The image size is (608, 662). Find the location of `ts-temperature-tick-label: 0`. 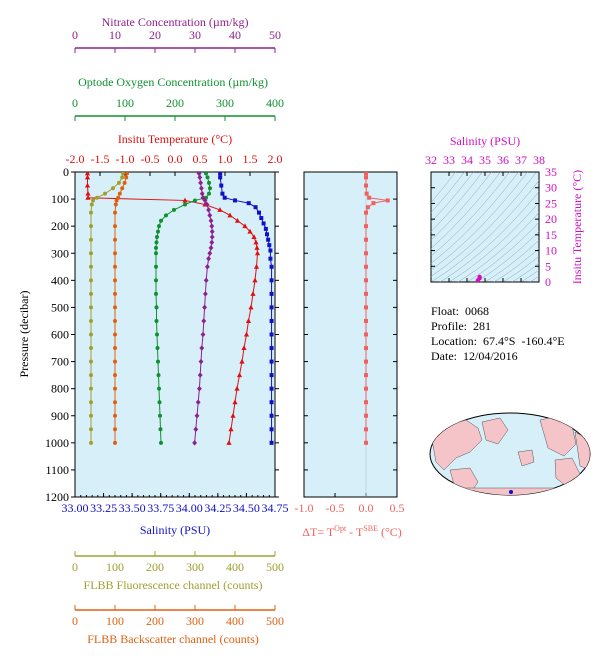

ts-temperature-tick-label: 0 is located at coordinates (548, 282).